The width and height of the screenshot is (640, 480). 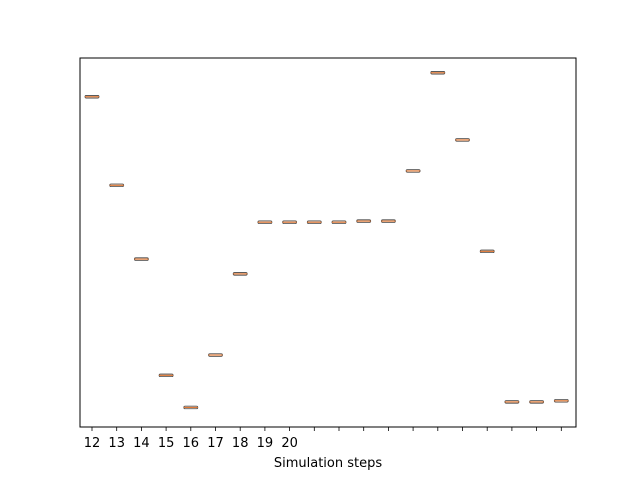 What do you see at coordinates (323, 439) in the screenshot?
I see `x-axis-ticks: 12 13 14 15 16 17 18 19 20` at bounding box center [323, 439].